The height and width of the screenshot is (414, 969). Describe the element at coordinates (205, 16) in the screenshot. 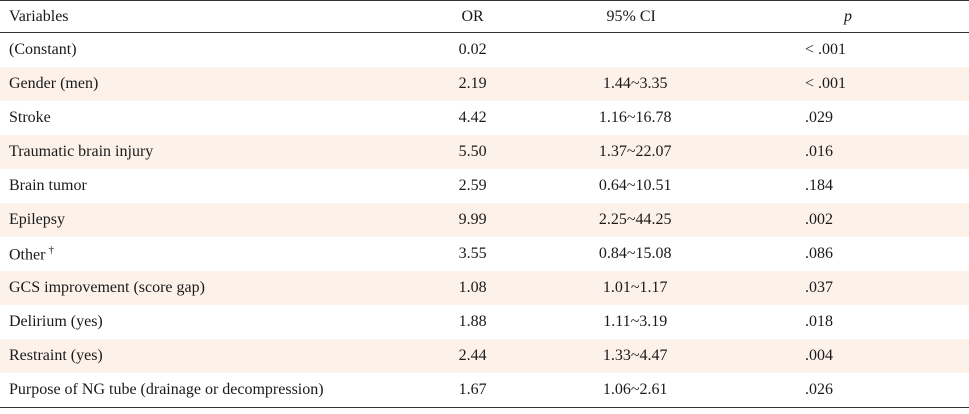

I see `header-variables: Variables` at that location.